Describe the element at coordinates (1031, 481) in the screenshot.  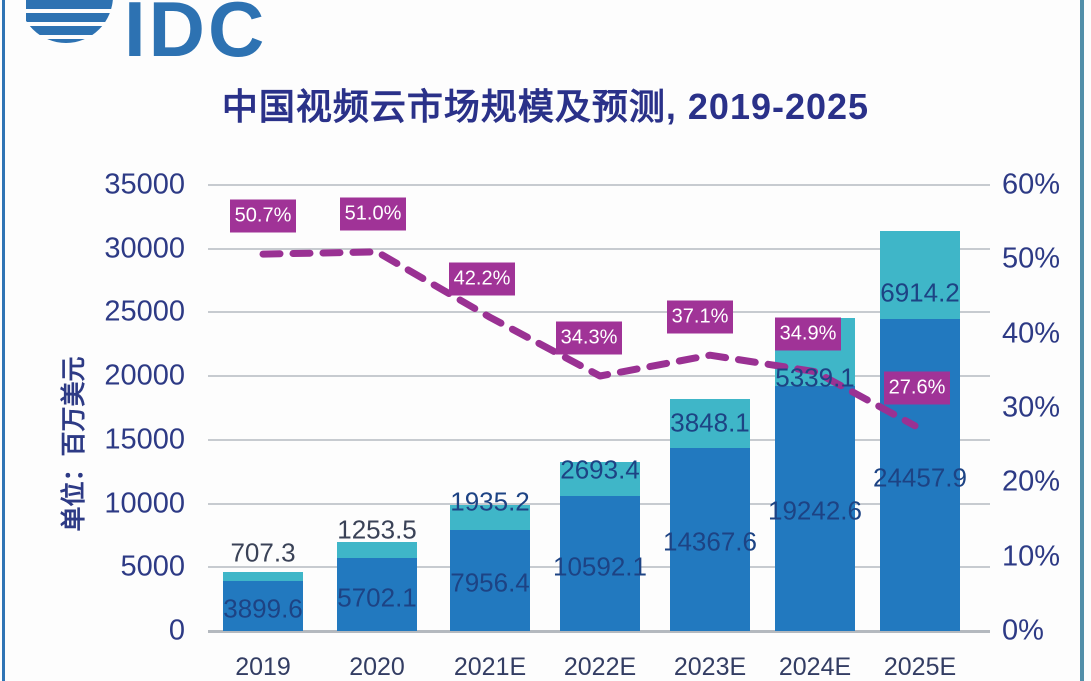
I see `right-axis-tick-label: 20%` at that location.